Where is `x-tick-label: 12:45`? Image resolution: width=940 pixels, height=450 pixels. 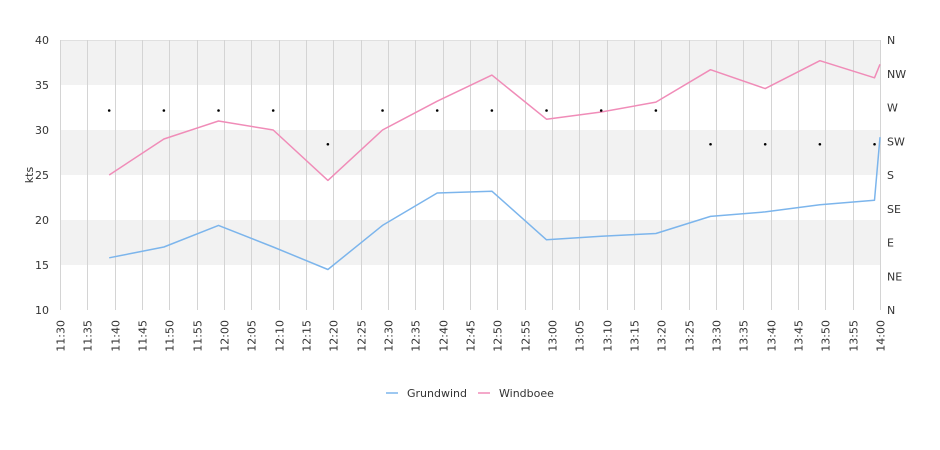 x-tick-label: 12:45 is located at coordinates (471, 336).